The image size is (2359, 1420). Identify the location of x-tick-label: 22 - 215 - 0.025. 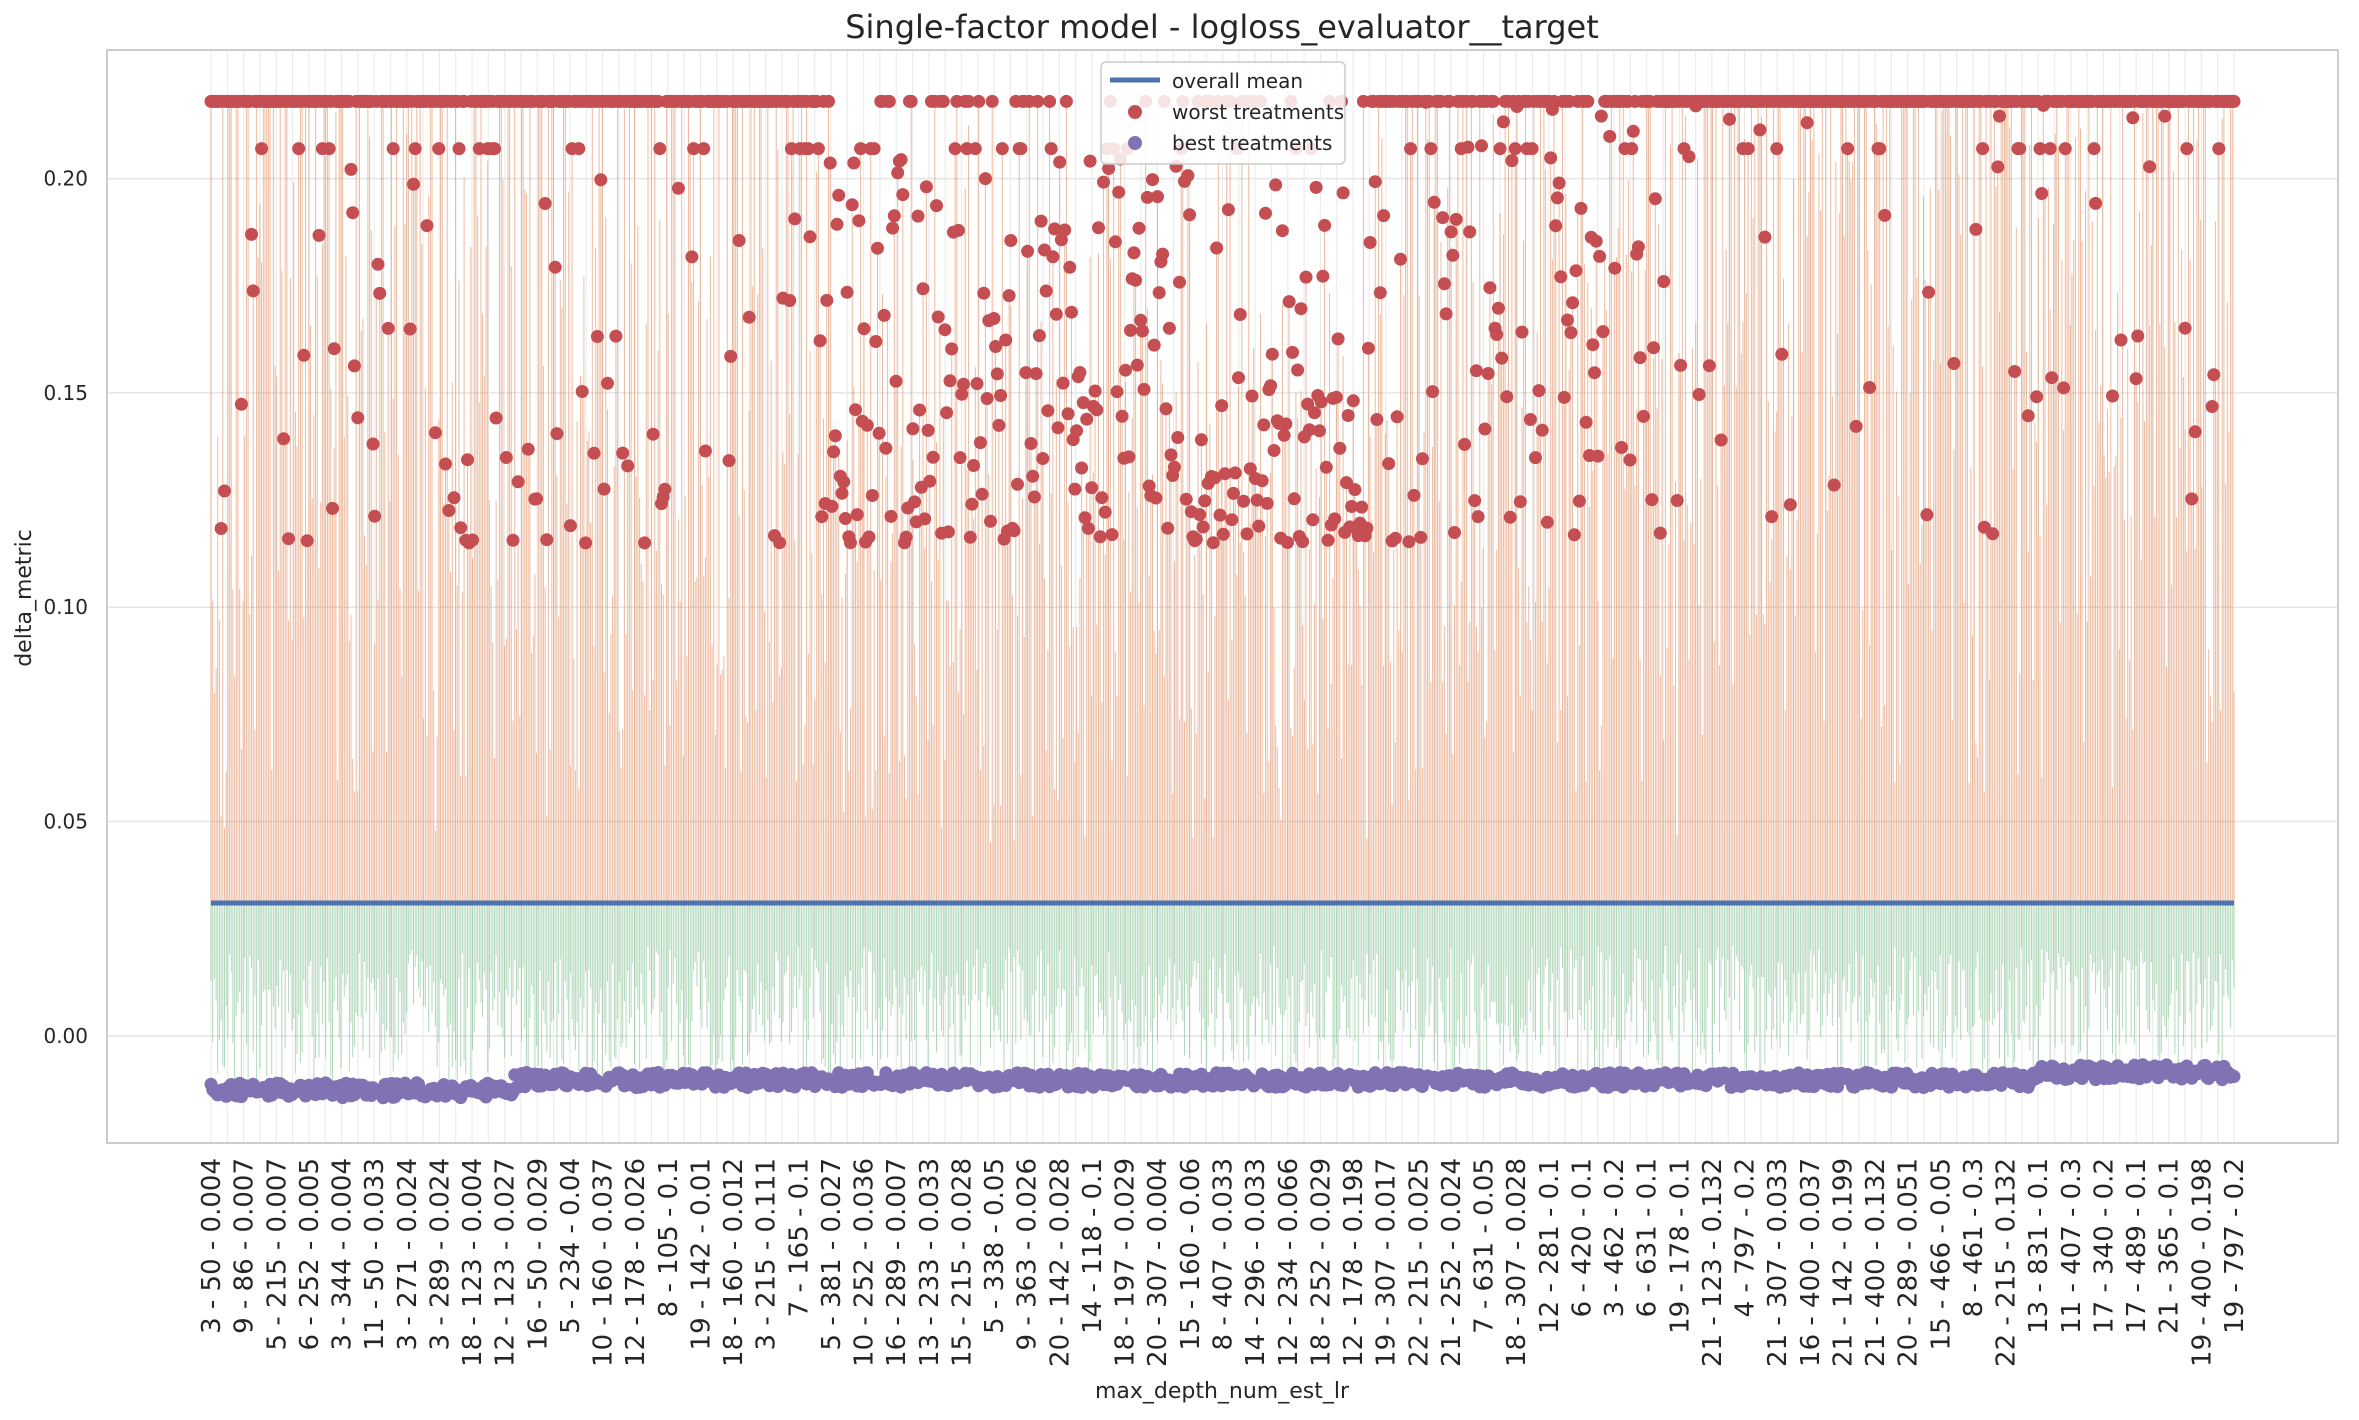
(1419, 1262).